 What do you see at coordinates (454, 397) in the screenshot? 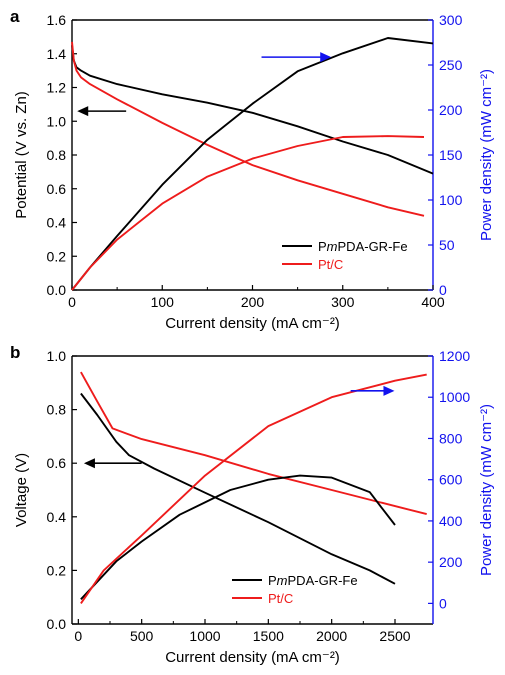
I see `y-right-tick-label: 1000` at bounding box center [454, 397].